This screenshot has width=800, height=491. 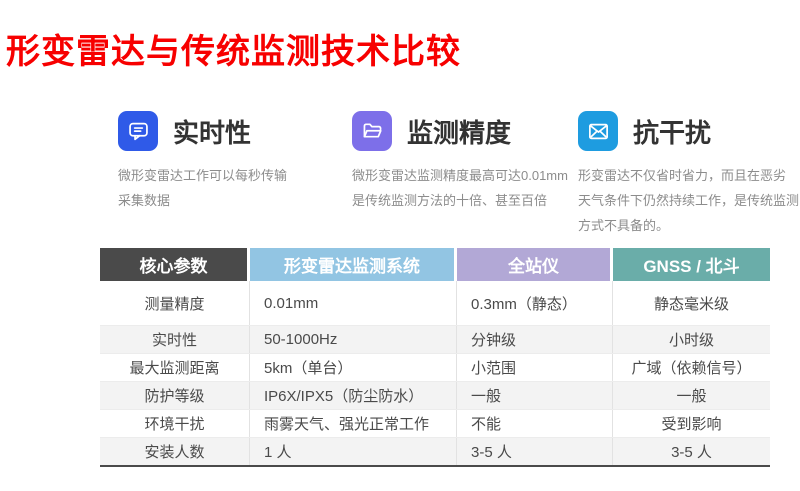 What do you see at coordinates (175, 367) in the screenshot?
I see `table-cell: 最大监测距离` at bounding box center [175, 367].